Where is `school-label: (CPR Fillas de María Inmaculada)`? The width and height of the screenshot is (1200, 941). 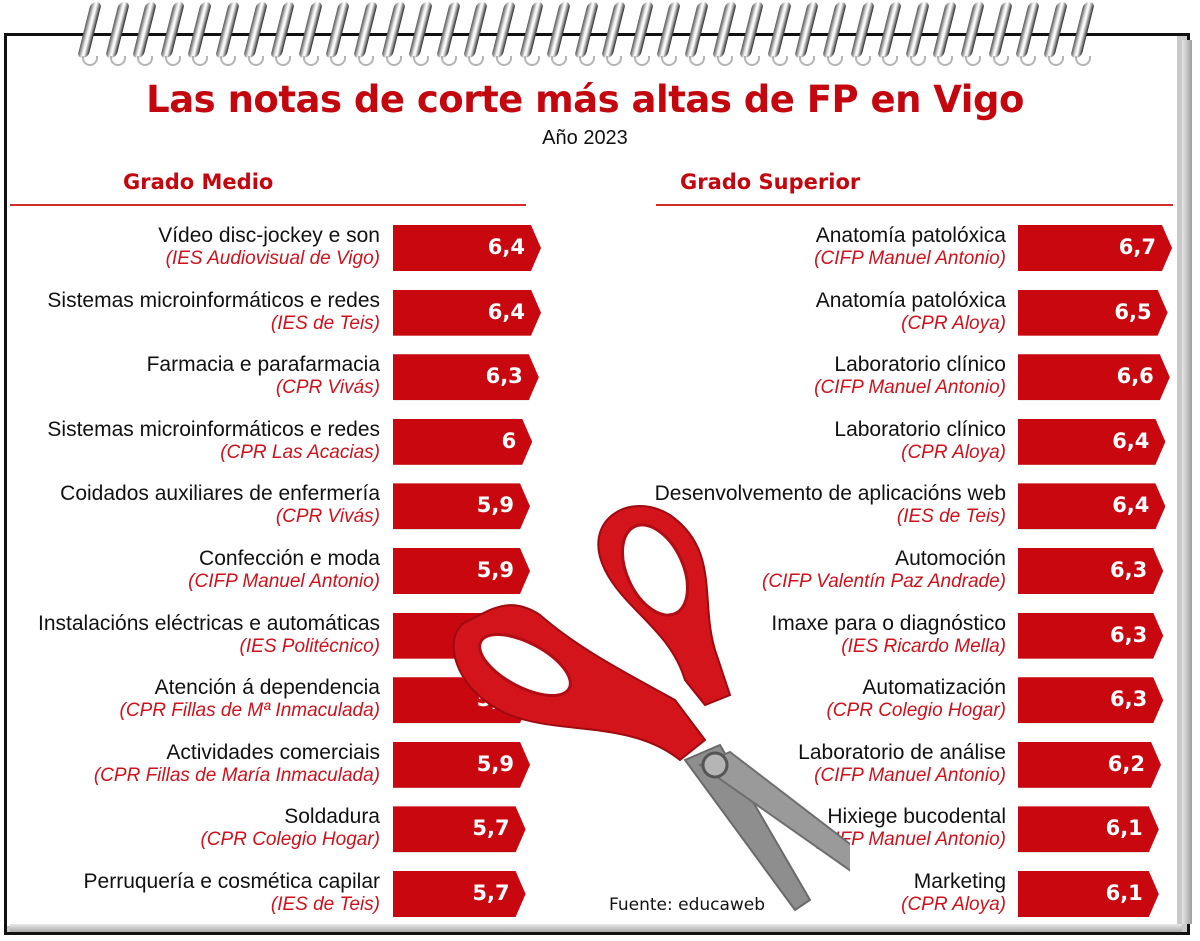 school-label: (CPR Fillas de María Inmaculada) is located at coordinates (236, 775).